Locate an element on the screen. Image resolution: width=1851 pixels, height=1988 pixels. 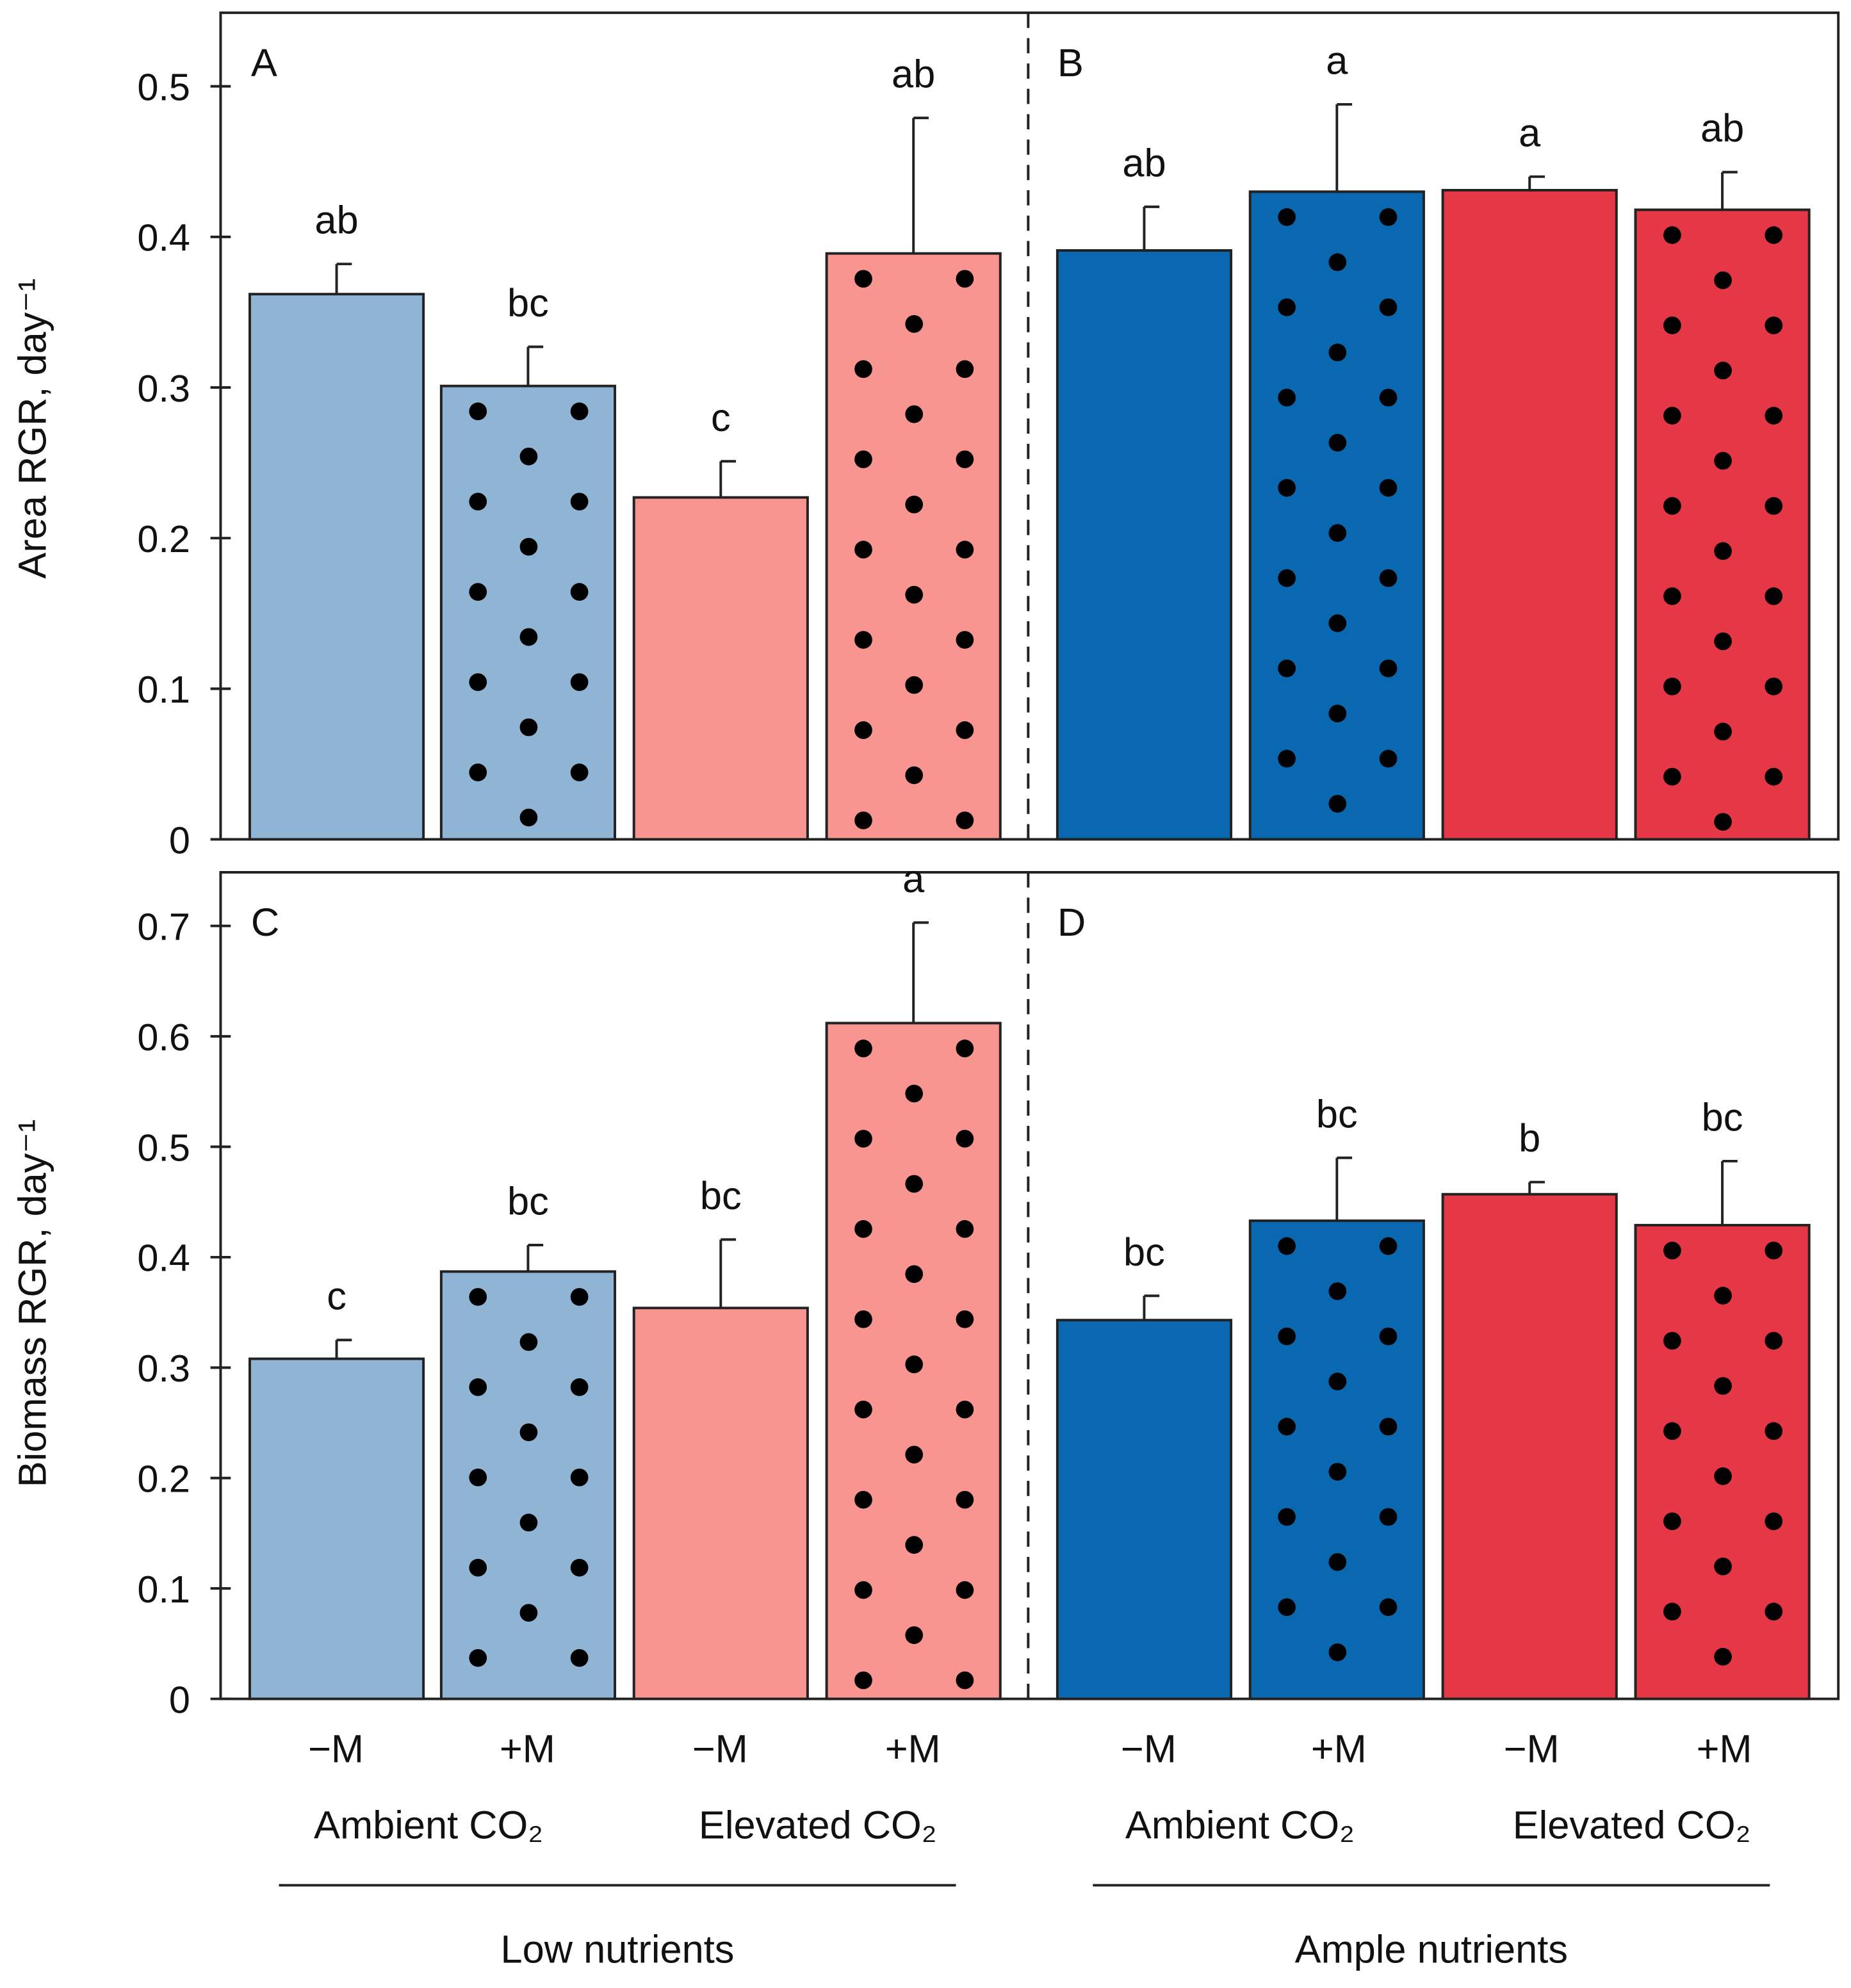
y-tick-label: 0.1 is located at coordinates (163, 1589).